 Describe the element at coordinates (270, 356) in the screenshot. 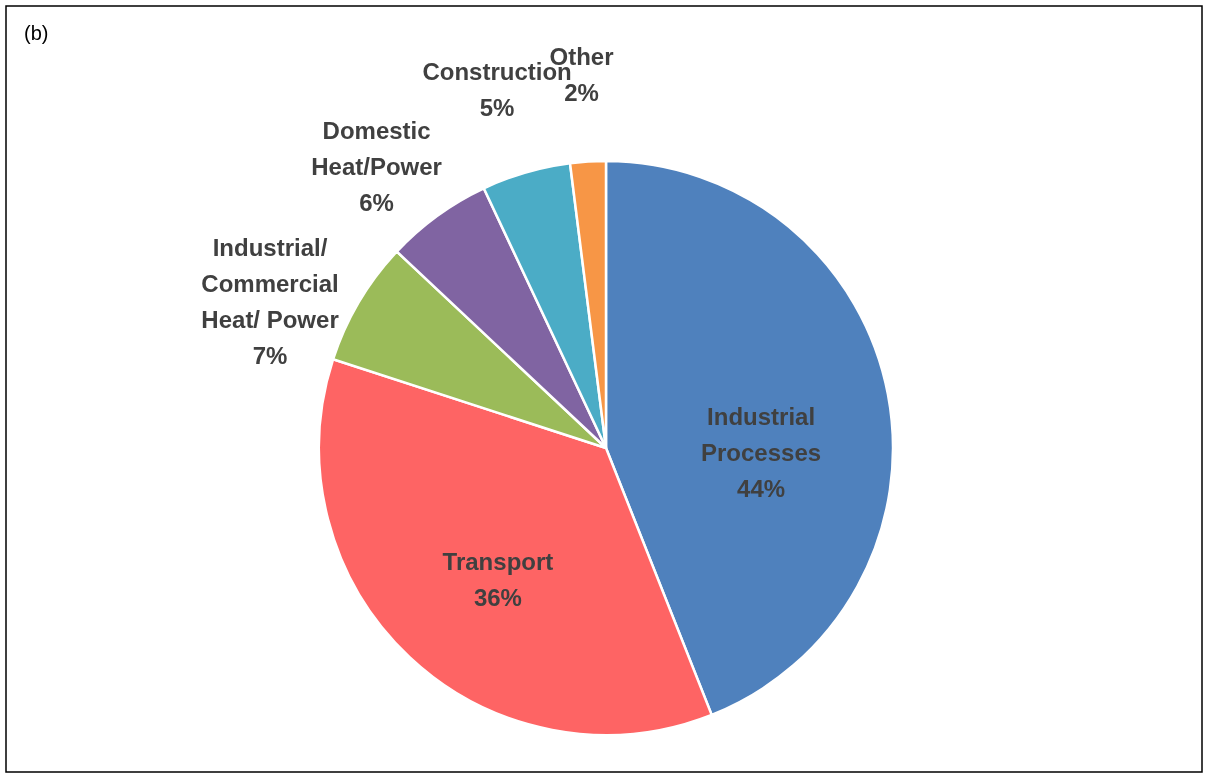

I see `data-label: 7%` at that location.